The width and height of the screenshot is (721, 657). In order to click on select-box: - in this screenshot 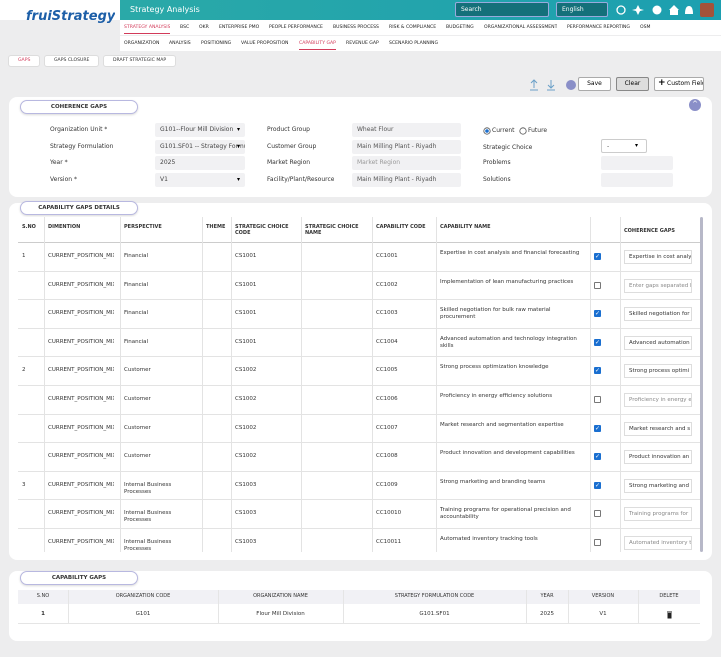, I will do `click(624, 146)`.